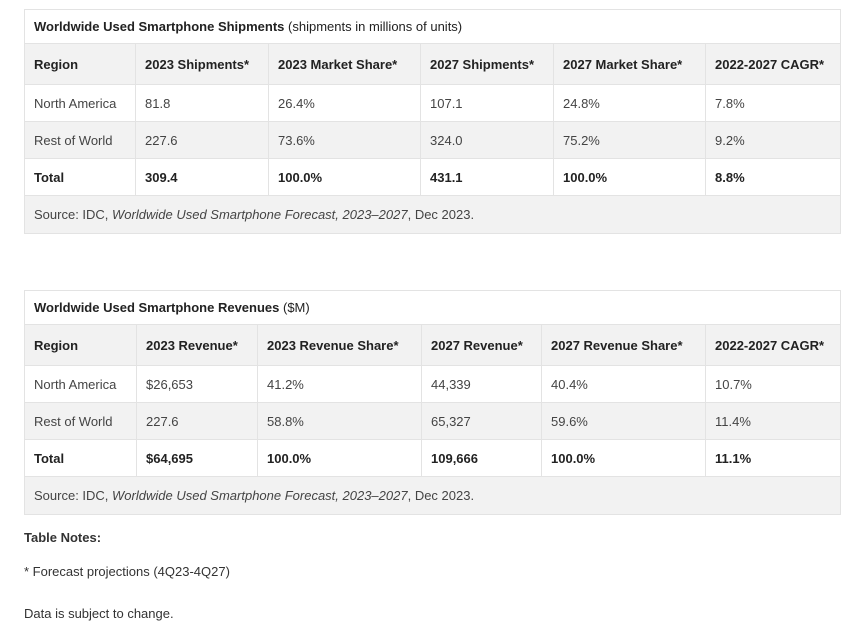 The width and height of the screenshot is (852, 633). I want to click on table-cell: 41.2%, so click(339, 384).